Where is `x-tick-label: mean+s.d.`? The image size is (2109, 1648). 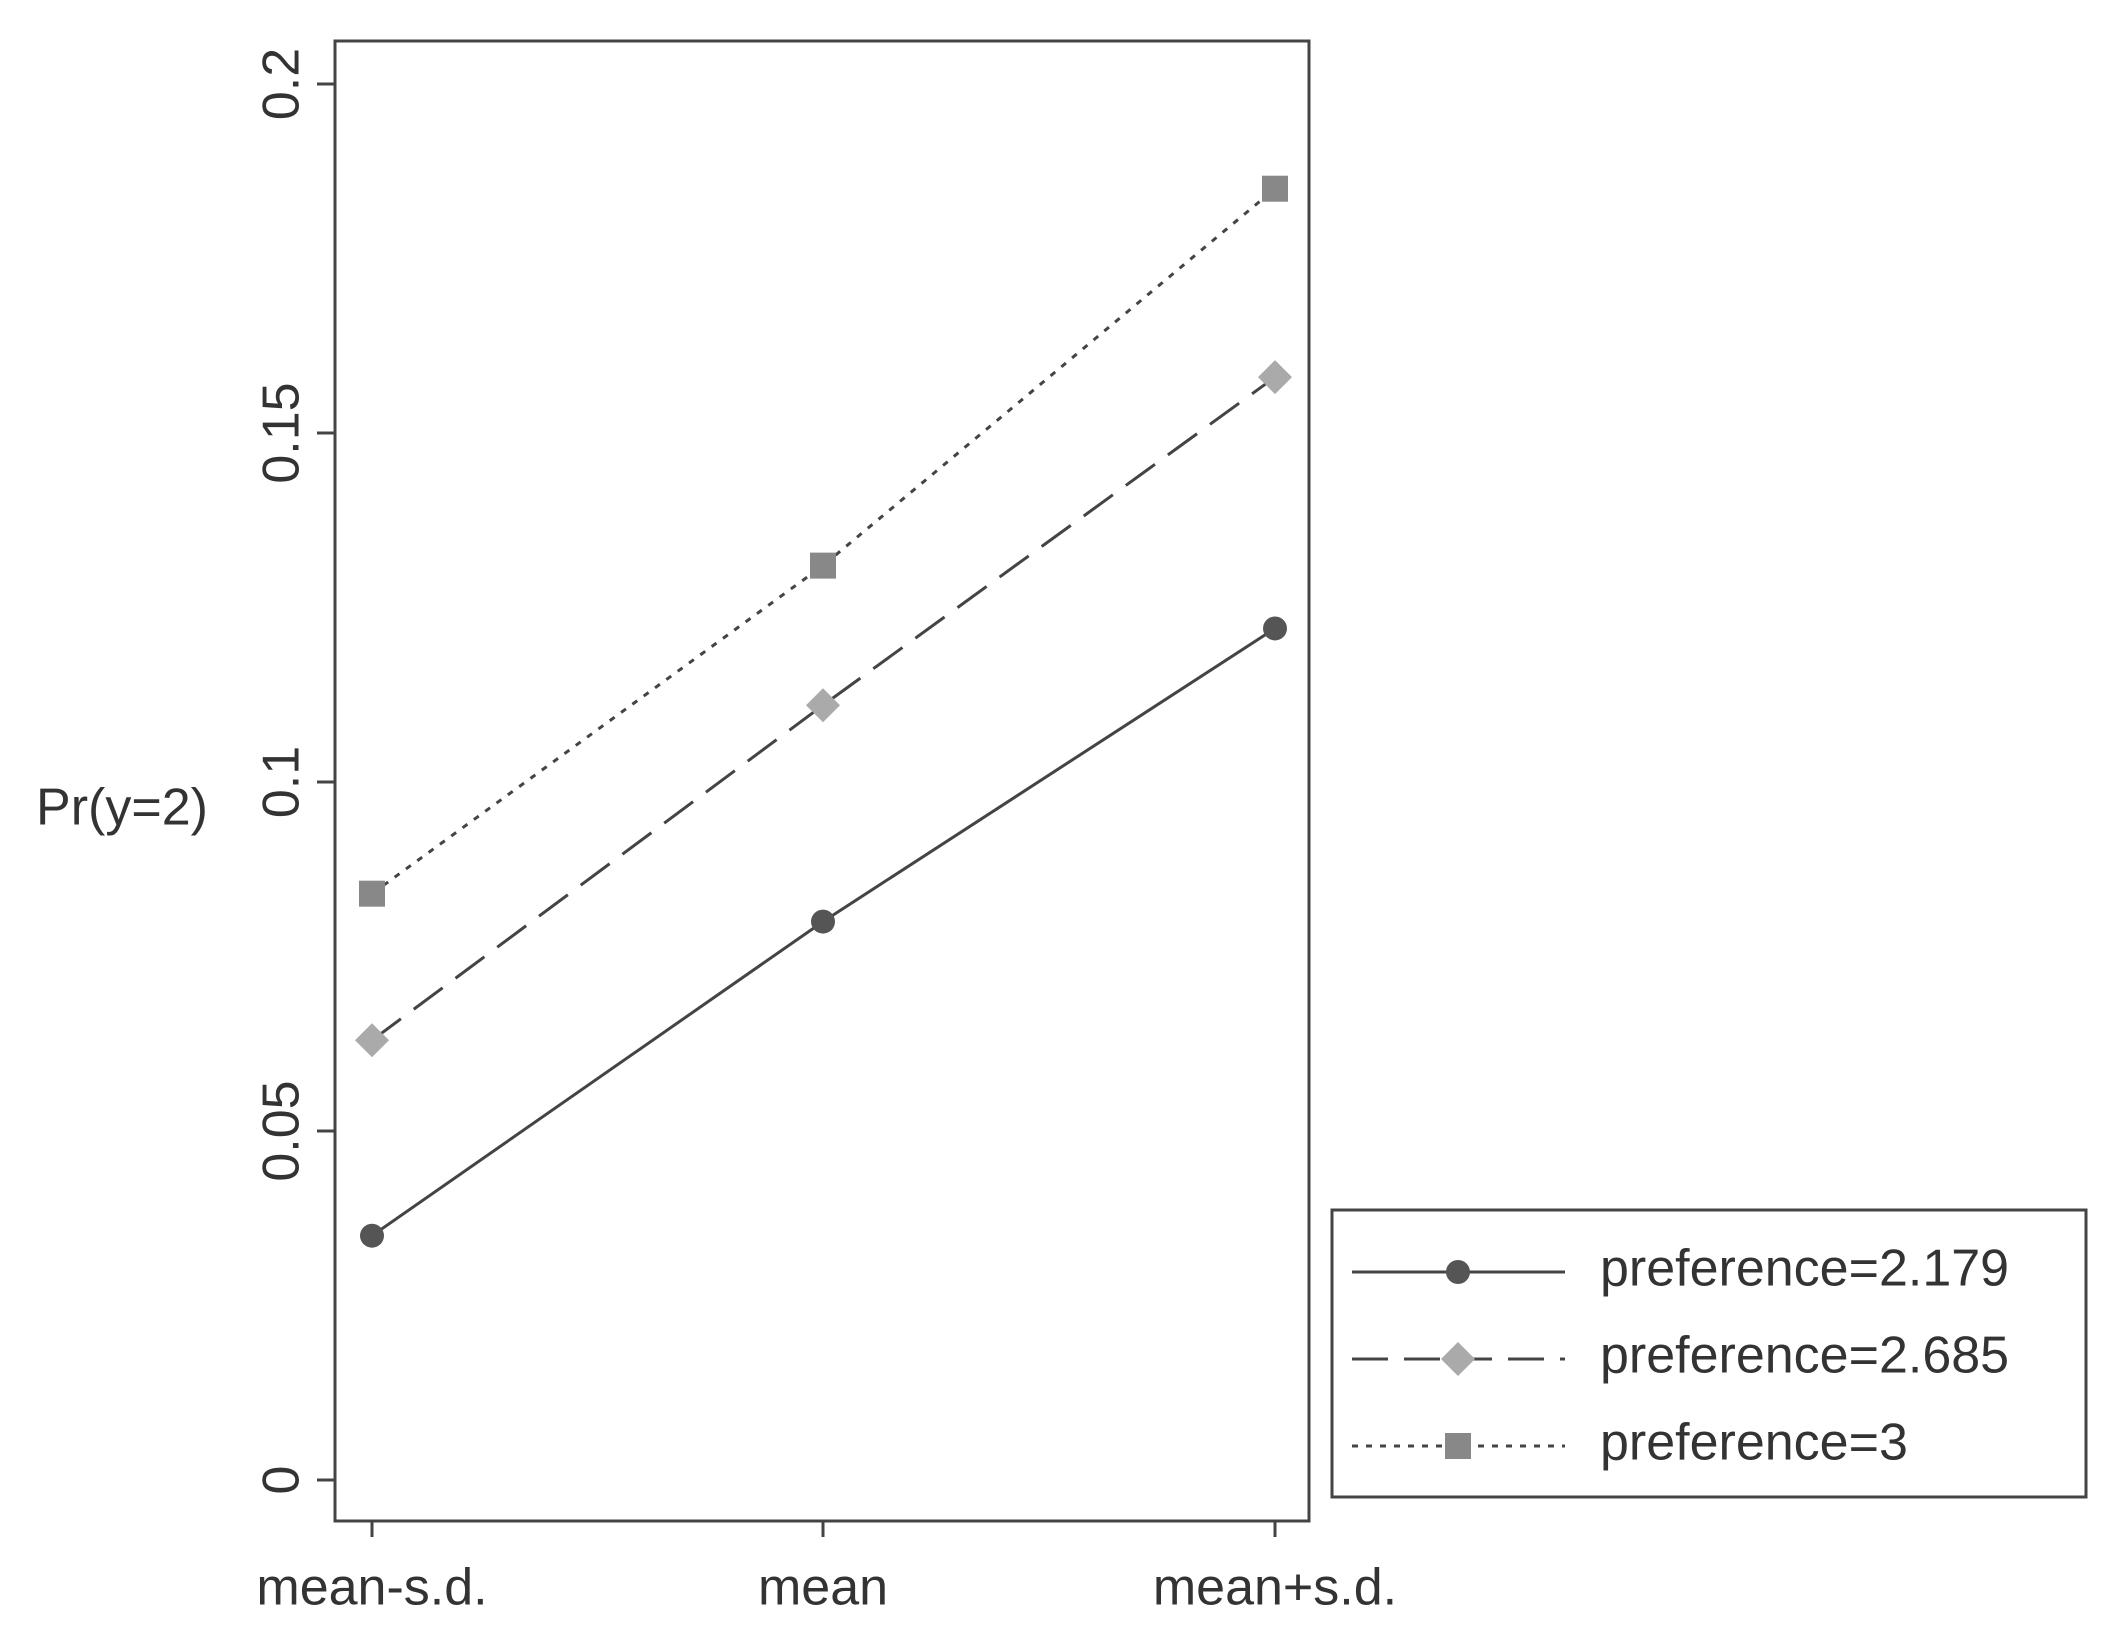
x-tick-label: mean+s.d. is located at coordinates (1275, 1588).